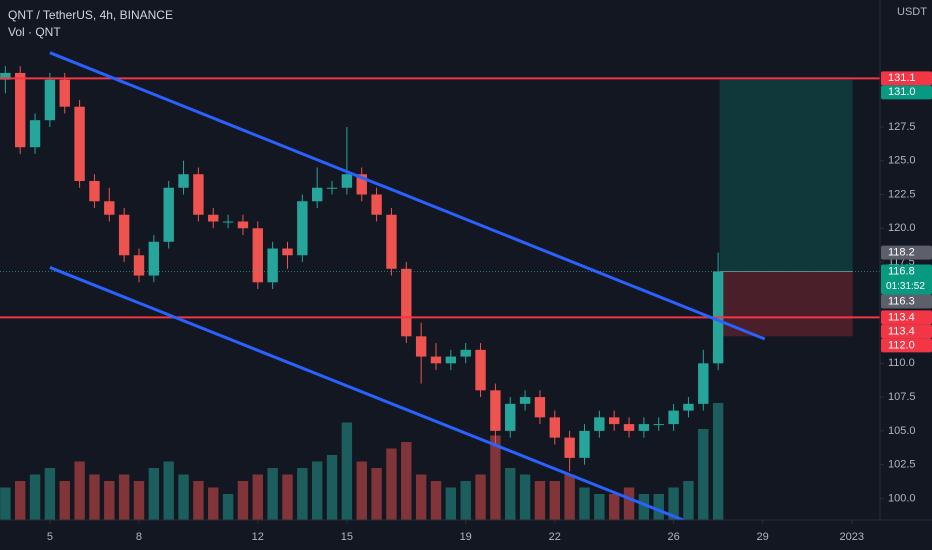  I want to click on axis-unit: USDT, so click(912, 12).